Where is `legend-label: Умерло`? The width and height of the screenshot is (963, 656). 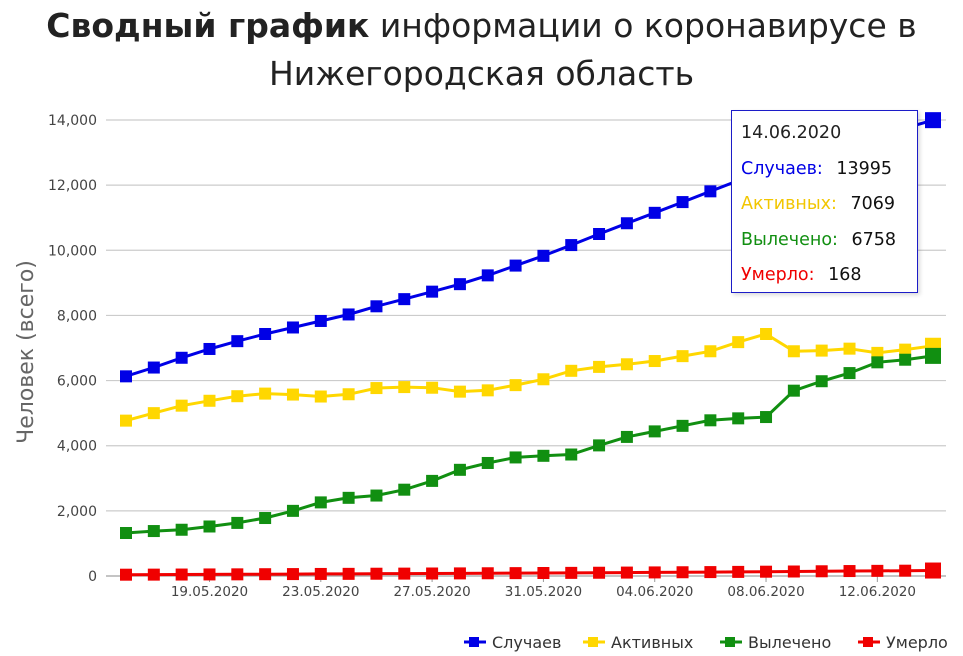
legend-label: Умерло is located at coordinates (917, 642).